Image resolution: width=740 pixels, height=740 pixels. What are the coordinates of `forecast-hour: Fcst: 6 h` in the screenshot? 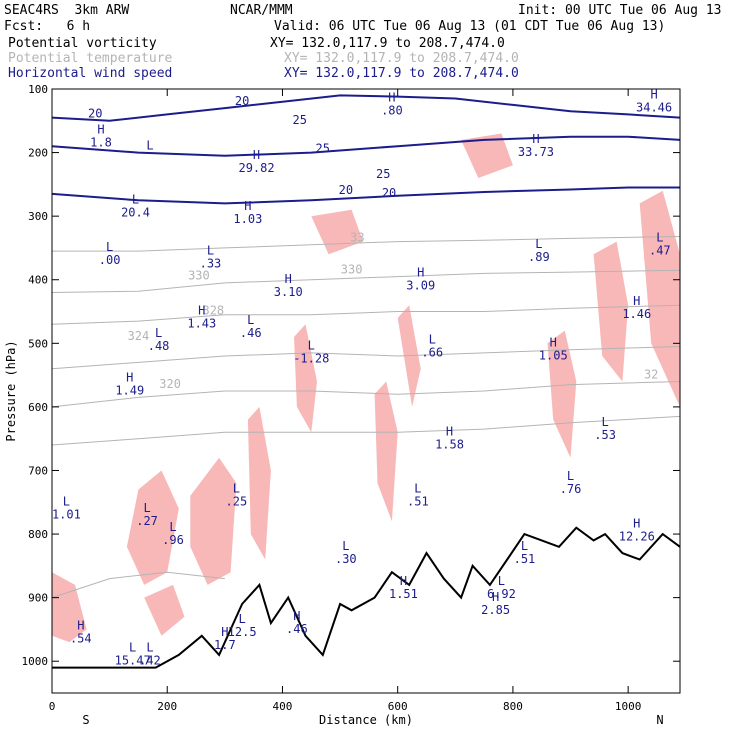 It's located at (47, 26).